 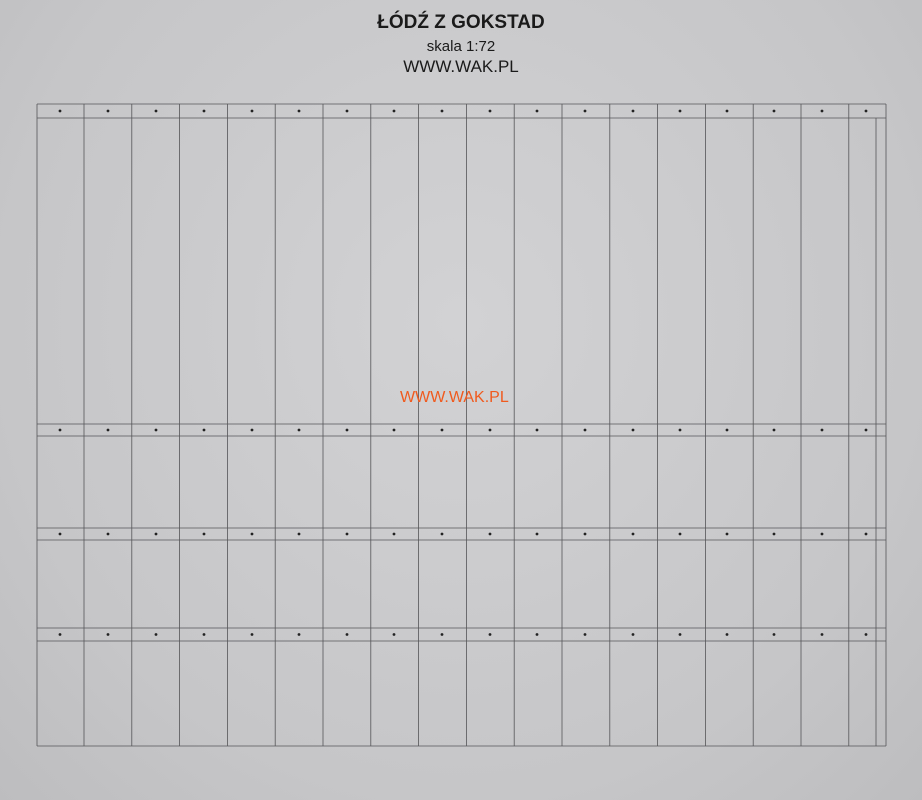 I want to click on sheet-title: ŁÓDŹ Z GOKSTAD, so click(x=461, y=22).